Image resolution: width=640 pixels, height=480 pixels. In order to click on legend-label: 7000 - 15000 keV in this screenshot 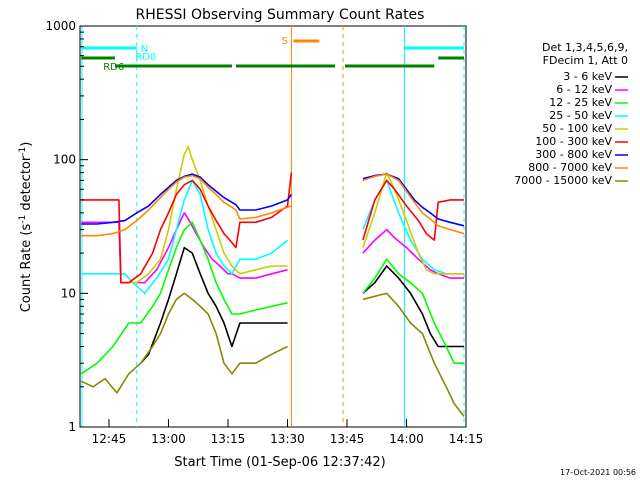, I will do `click(563, 180)`.